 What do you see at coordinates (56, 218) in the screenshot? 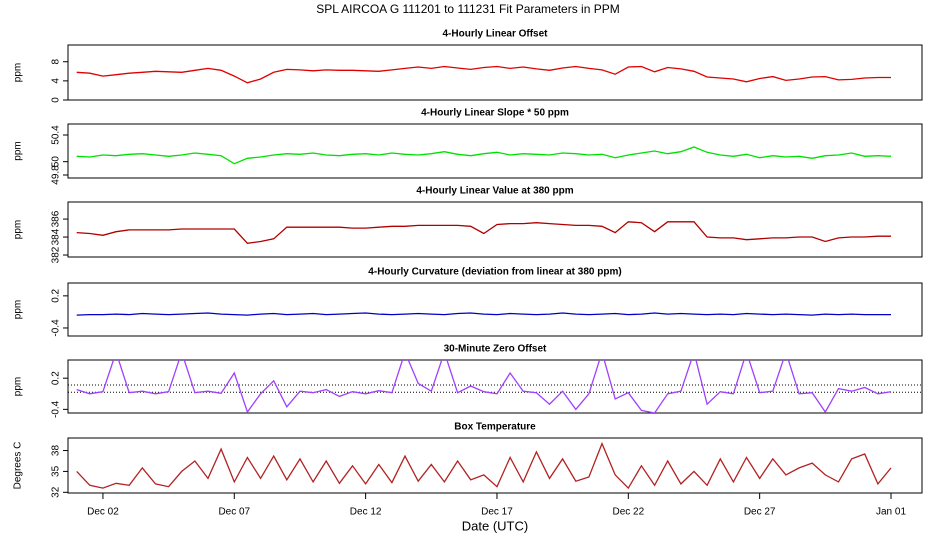
I see `y-tick-label: 386` at bounding box center [56, 218].